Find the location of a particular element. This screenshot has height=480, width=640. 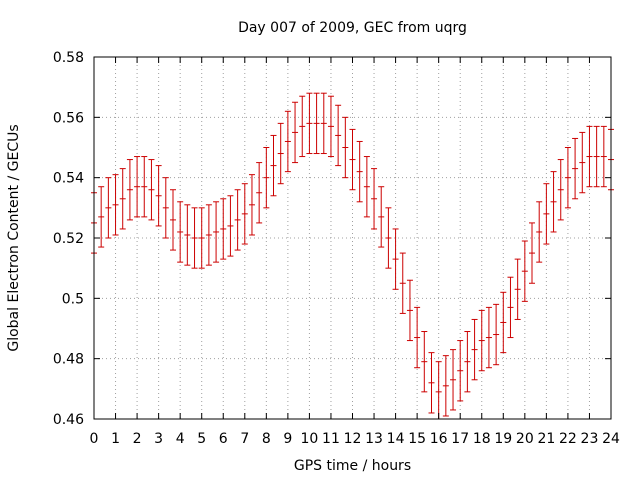

x-tick-label: 2 is located at coordinates (137, 439).